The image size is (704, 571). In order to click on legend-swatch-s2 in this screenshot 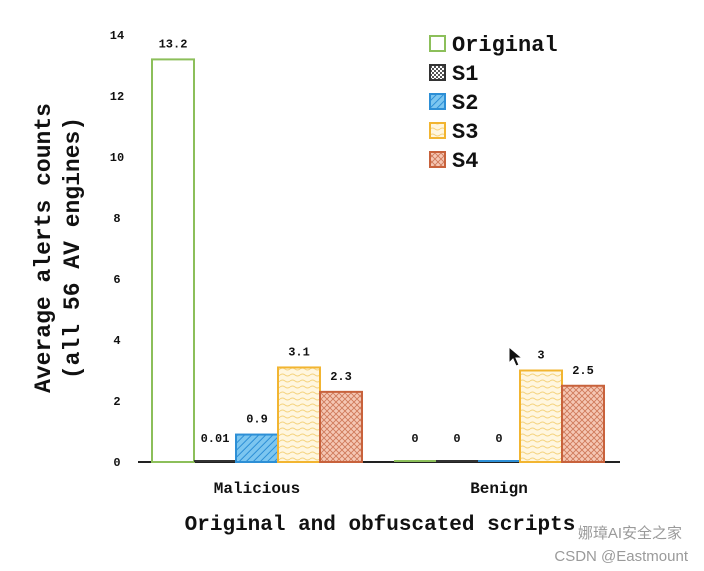, I will do `click(437, 101)`.